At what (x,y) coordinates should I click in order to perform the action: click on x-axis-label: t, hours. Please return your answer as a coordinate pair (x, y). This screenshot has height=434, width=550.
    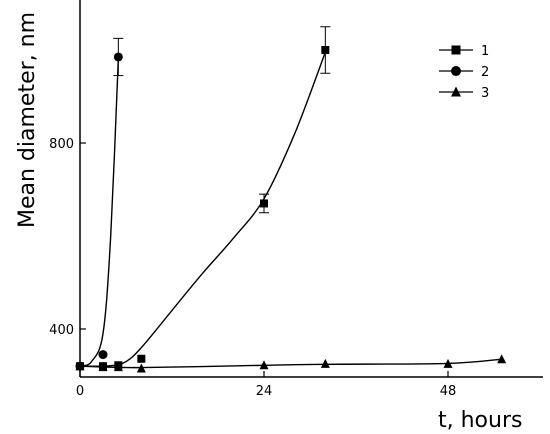
    Looking at the image, I should click on (480, 420).